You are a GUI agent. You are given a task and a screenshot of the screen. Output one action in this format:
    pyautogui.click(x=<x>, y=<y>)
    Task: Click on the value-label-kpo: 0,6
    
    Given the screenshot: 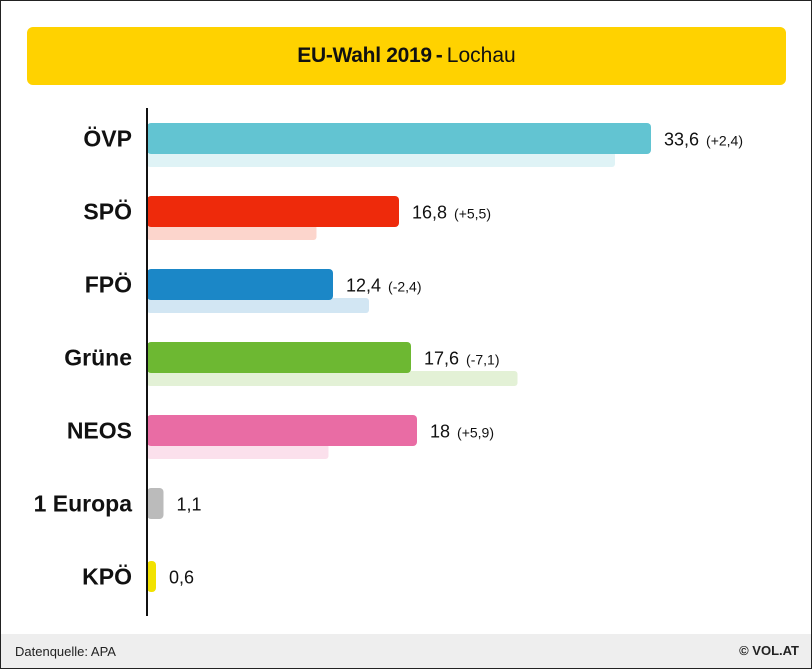 What is the action you would take?
    pyautogui.click(x=181, y=578)
    